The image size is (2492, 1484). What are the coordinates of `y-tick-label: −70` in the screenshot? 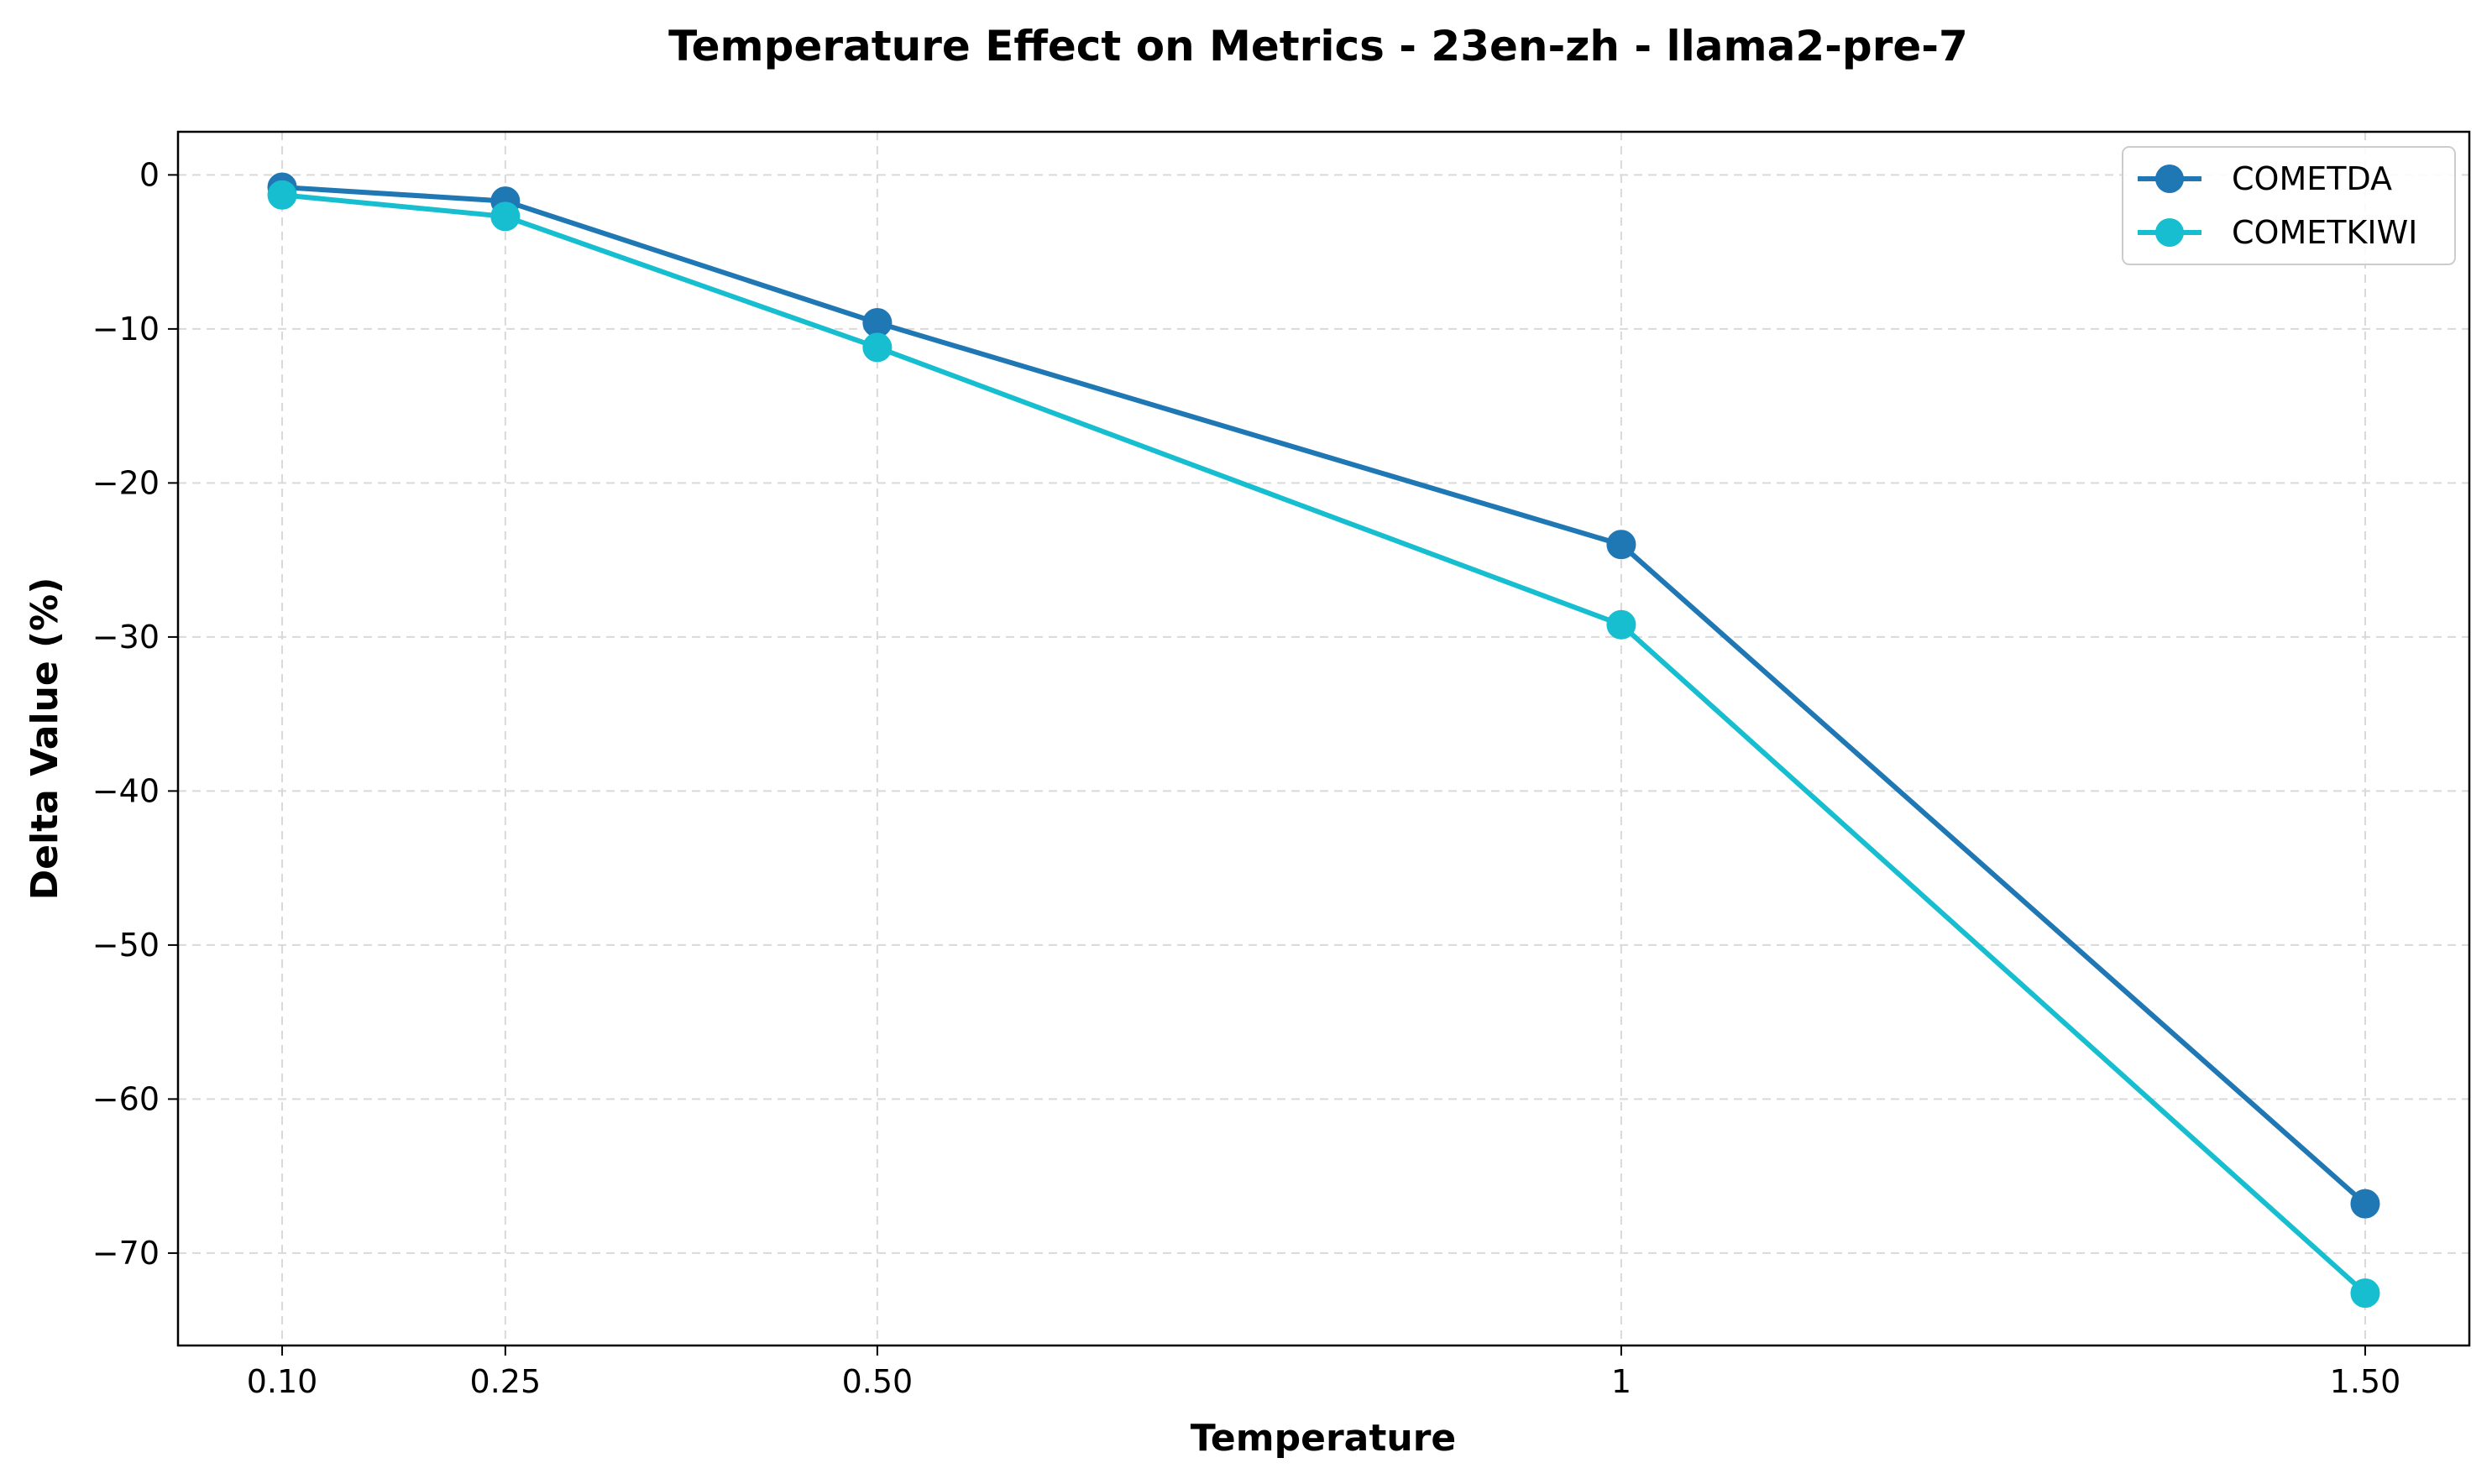 It's located at (126, 1253).